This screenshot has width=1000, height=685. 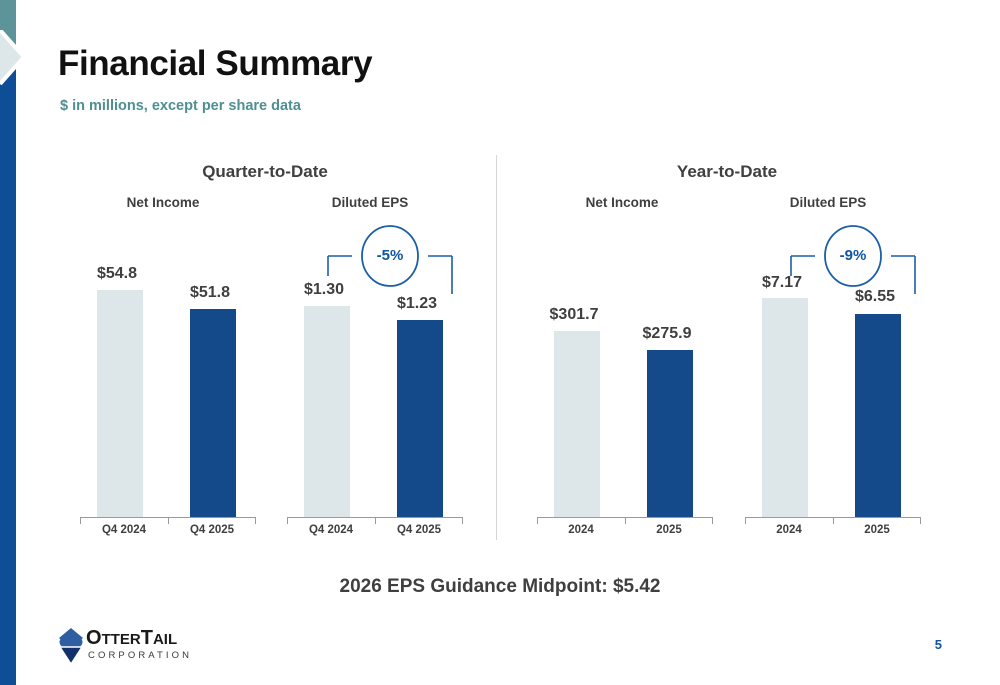 I want to click on otter-tail-diamond-icon, so click(x=71, y=647).